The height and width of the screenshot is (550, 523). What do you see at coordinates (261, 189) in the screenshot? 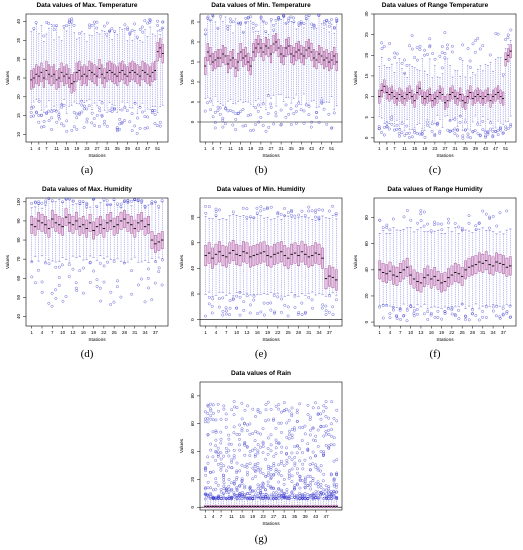
I see `chart-title: Data values of Min. Humidity` at bounding box center [261, 189].